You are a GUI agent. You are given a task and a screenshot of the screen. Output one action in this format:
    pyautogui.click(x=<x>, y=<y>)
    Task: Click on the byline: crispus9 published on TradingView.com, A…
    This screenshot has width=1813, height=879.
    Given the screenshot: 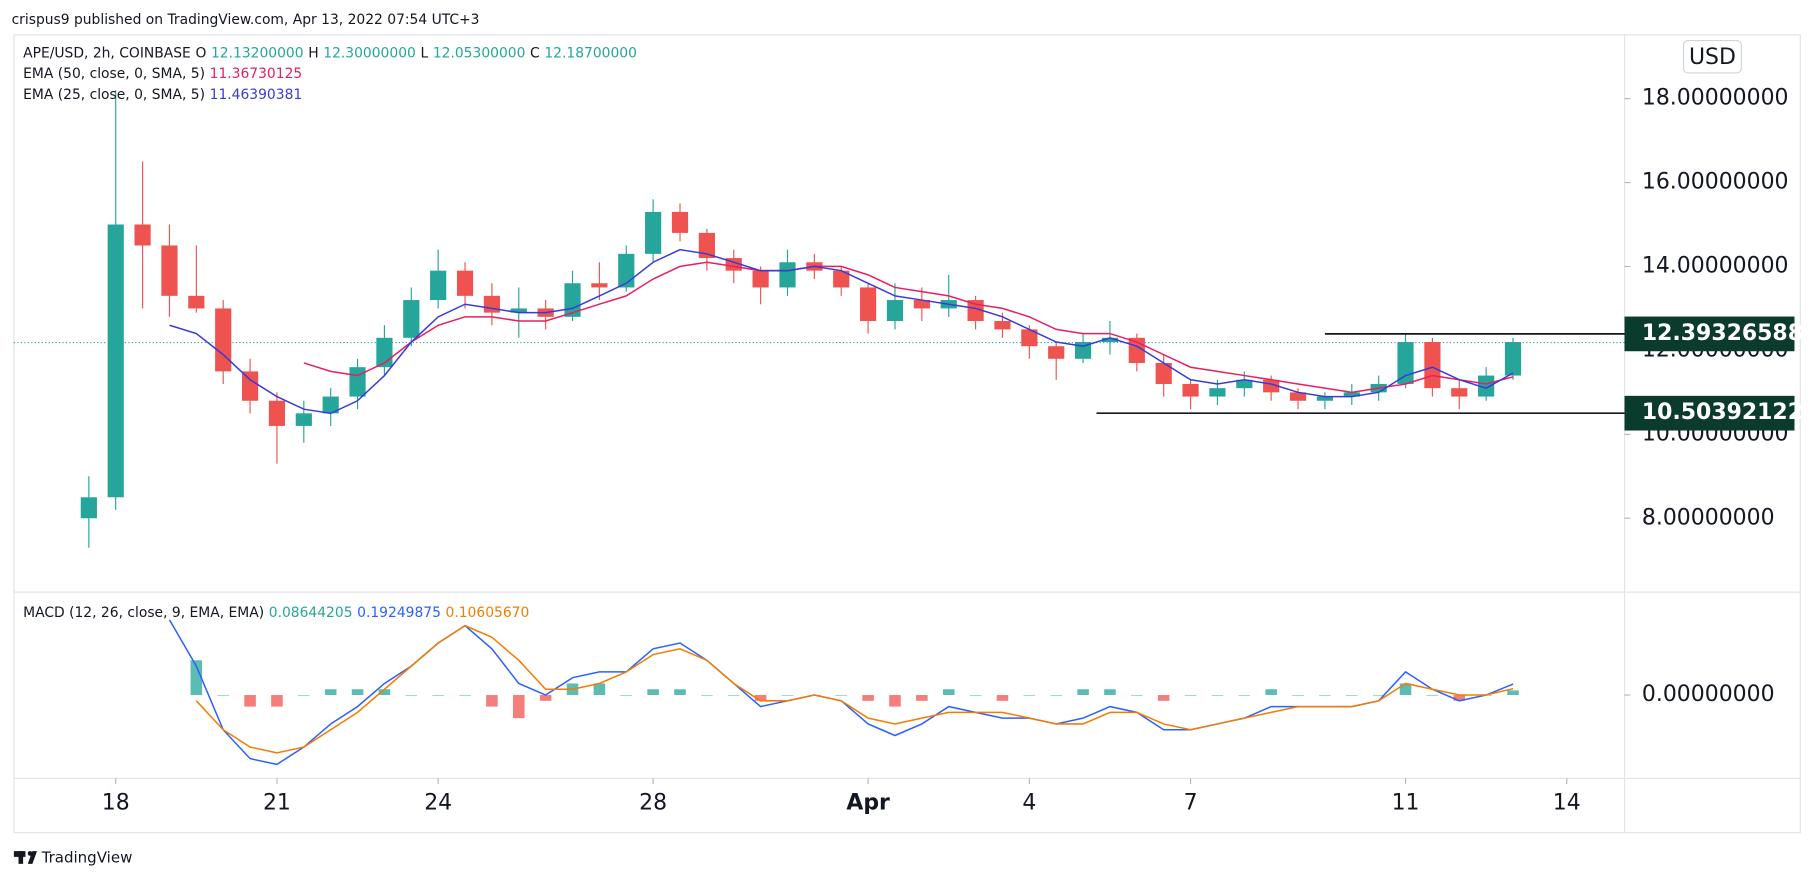 What is the action you would take?
    pyautogui.click(x=246, y=20)
    